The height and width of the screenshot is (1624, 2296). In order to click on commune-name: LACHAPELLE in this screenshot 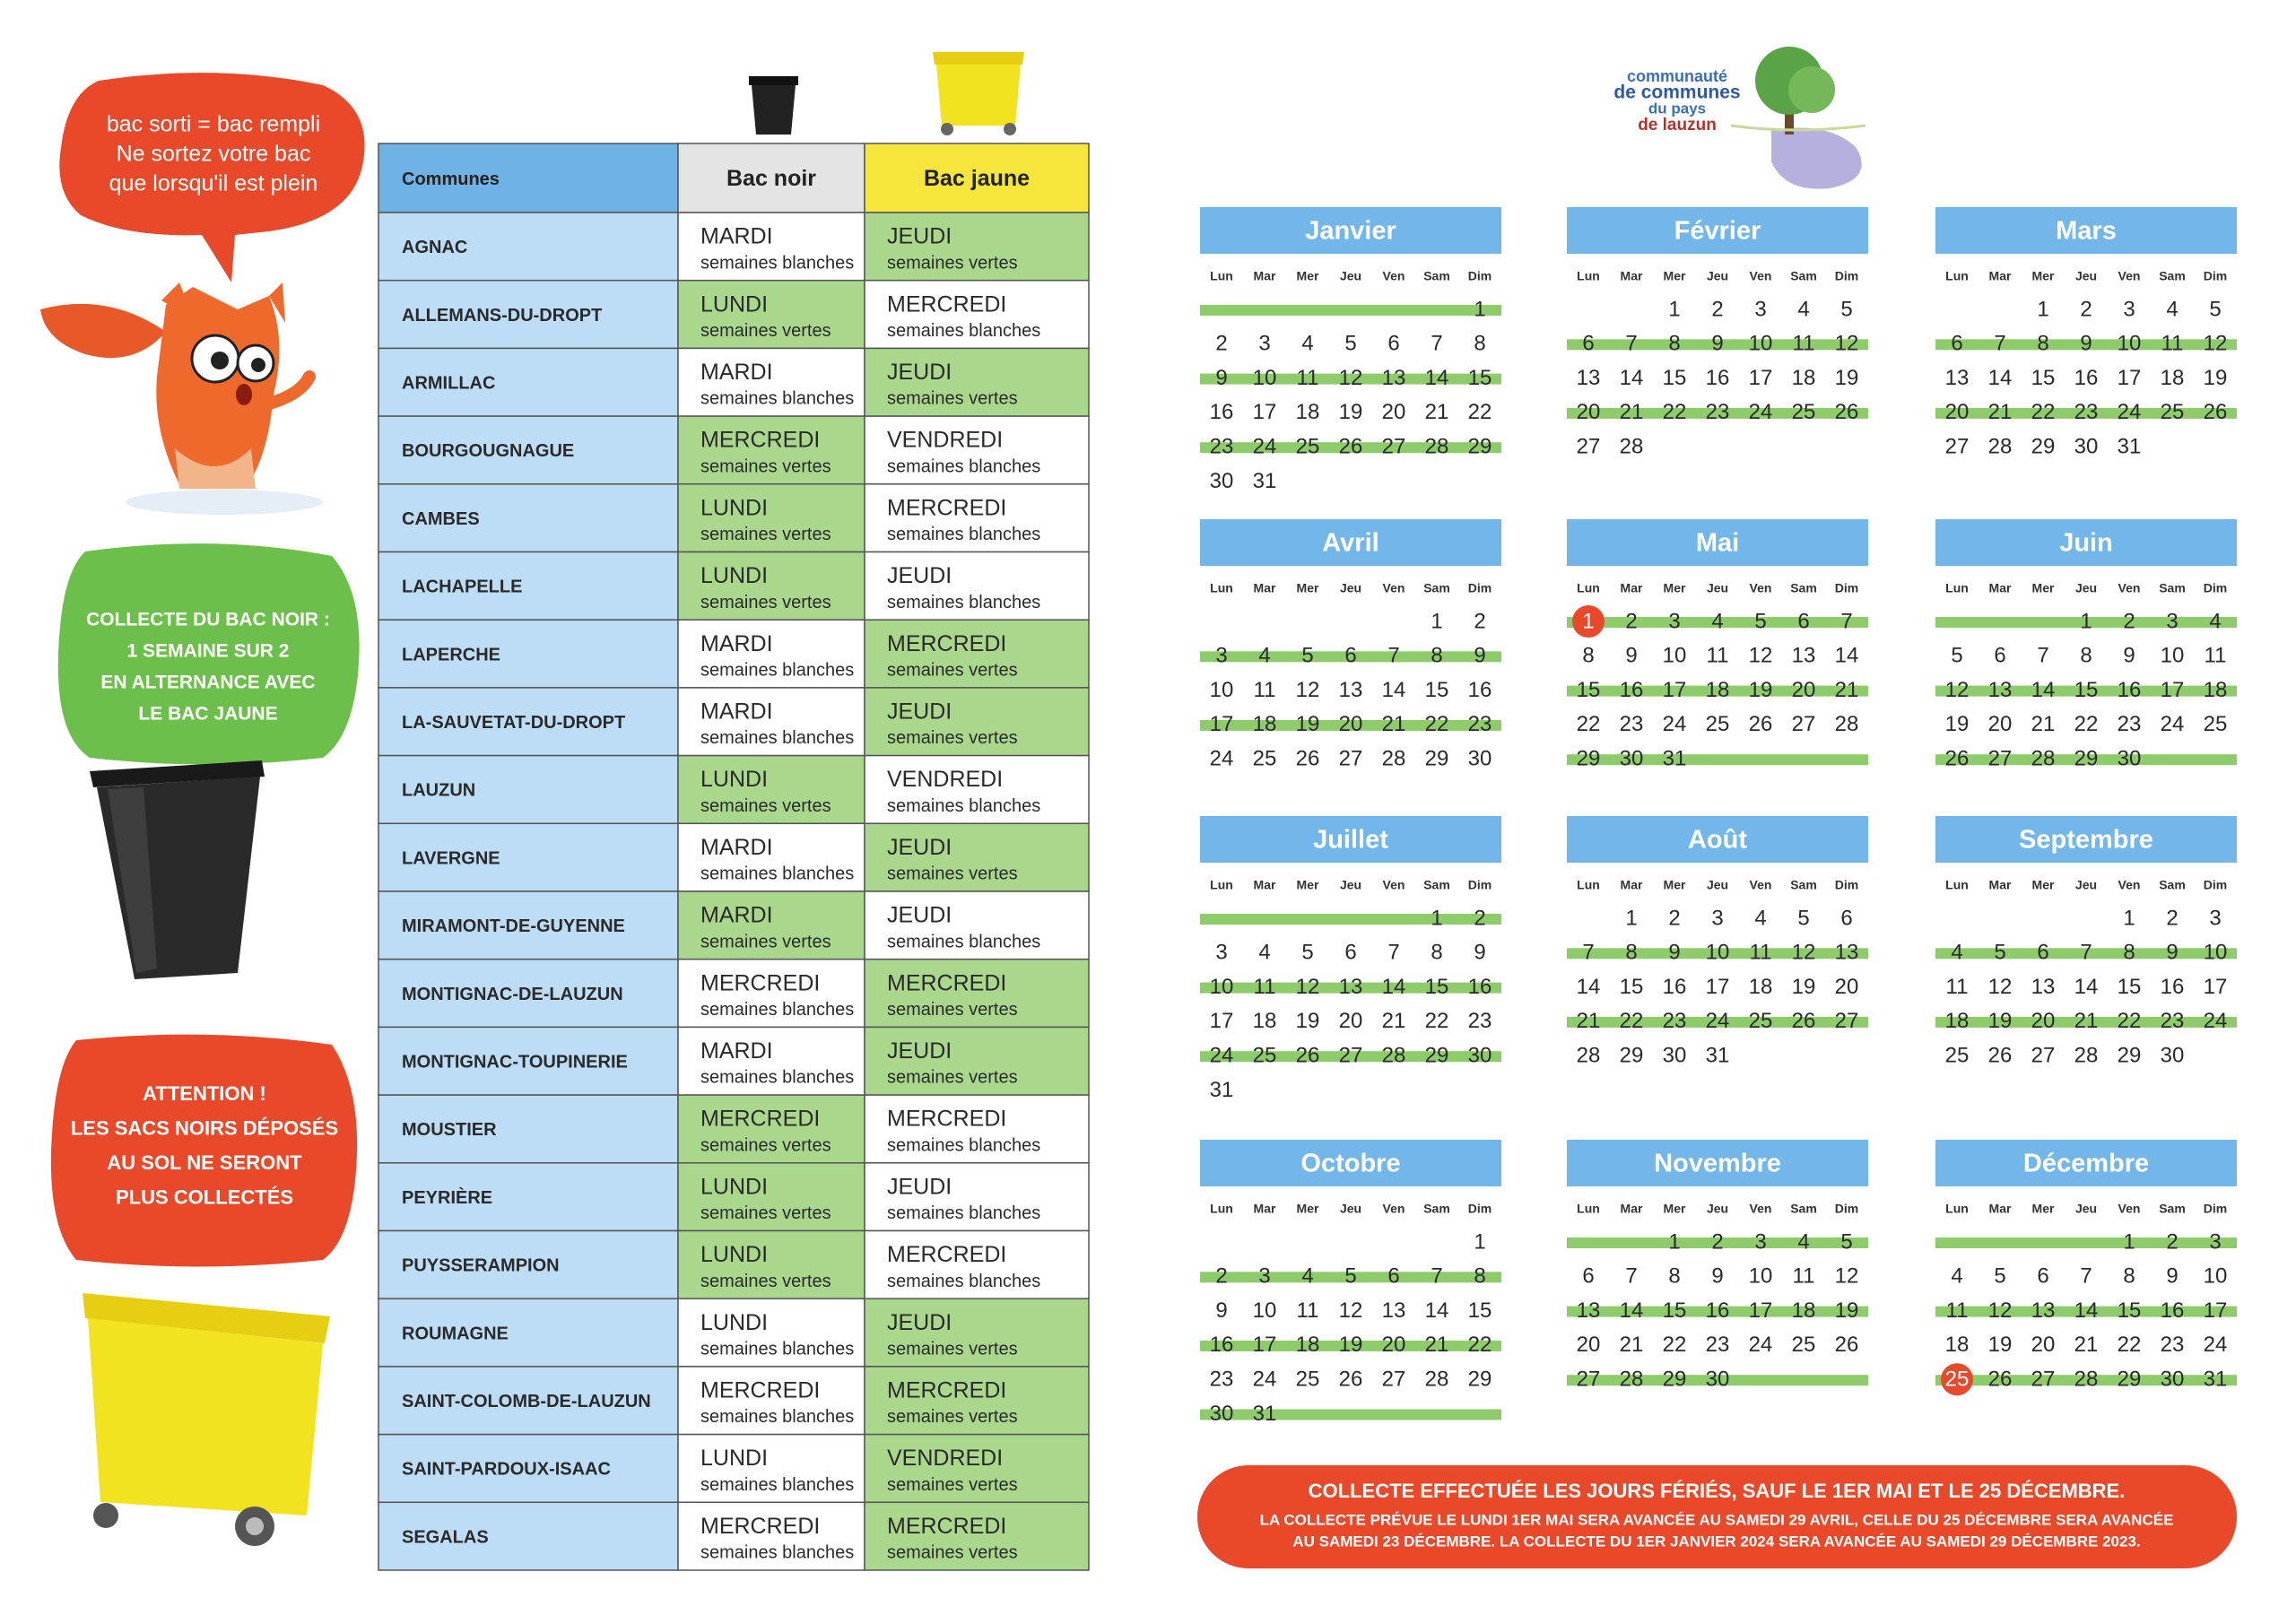, I will do `click(462, 587)`.